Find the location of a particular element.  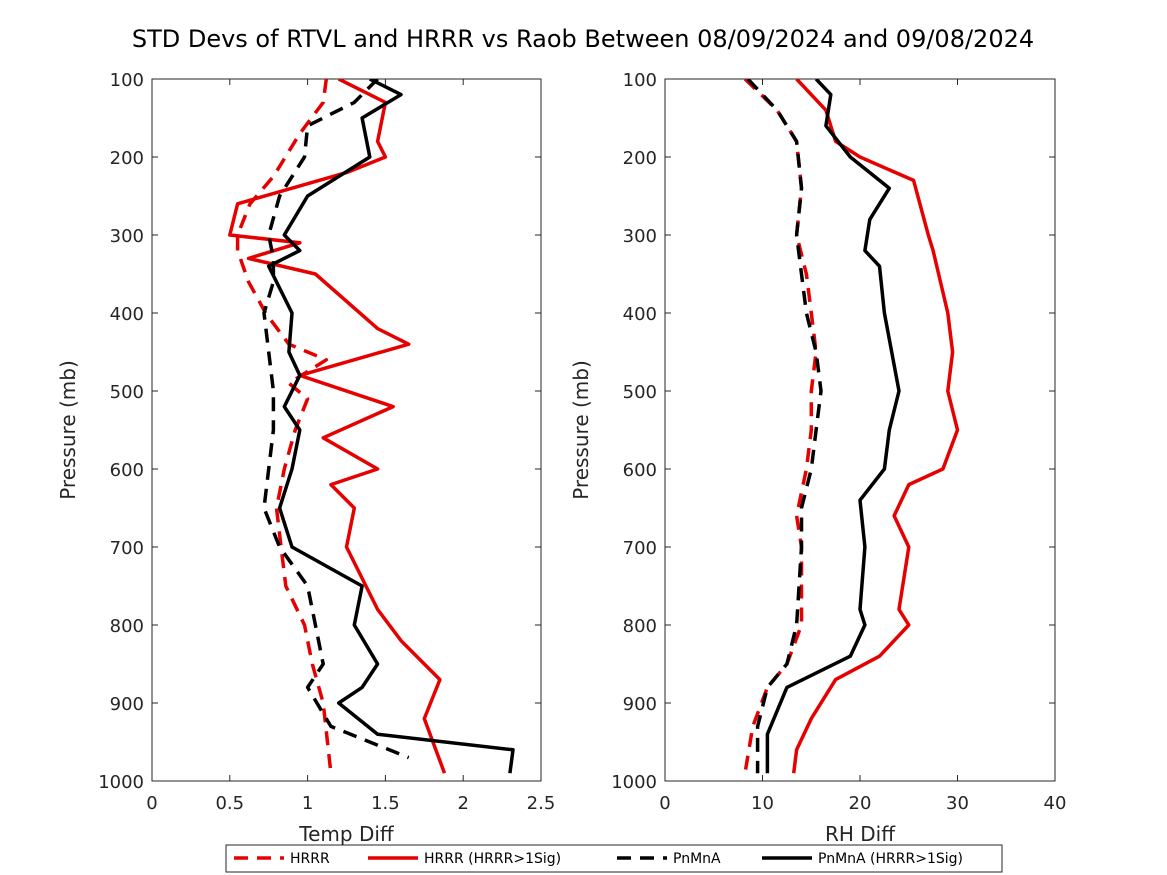

legend-entry-label: PnMnA is located at coordinates (697, 859).